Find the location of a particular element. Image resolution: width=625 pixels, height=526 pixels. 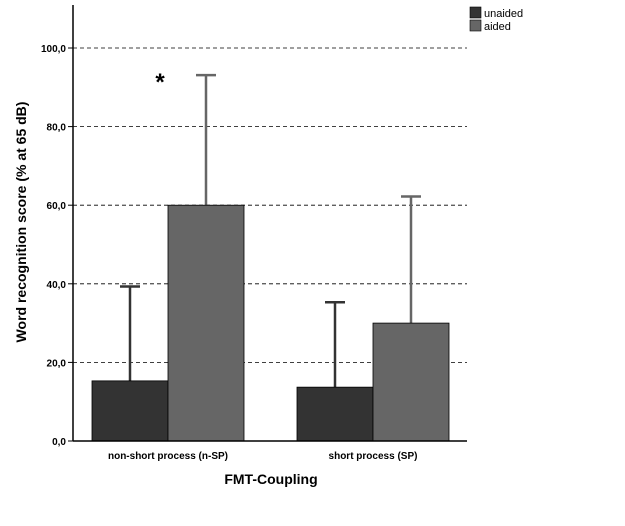

legend-swatch-aided is located at coordinates (475, 25).